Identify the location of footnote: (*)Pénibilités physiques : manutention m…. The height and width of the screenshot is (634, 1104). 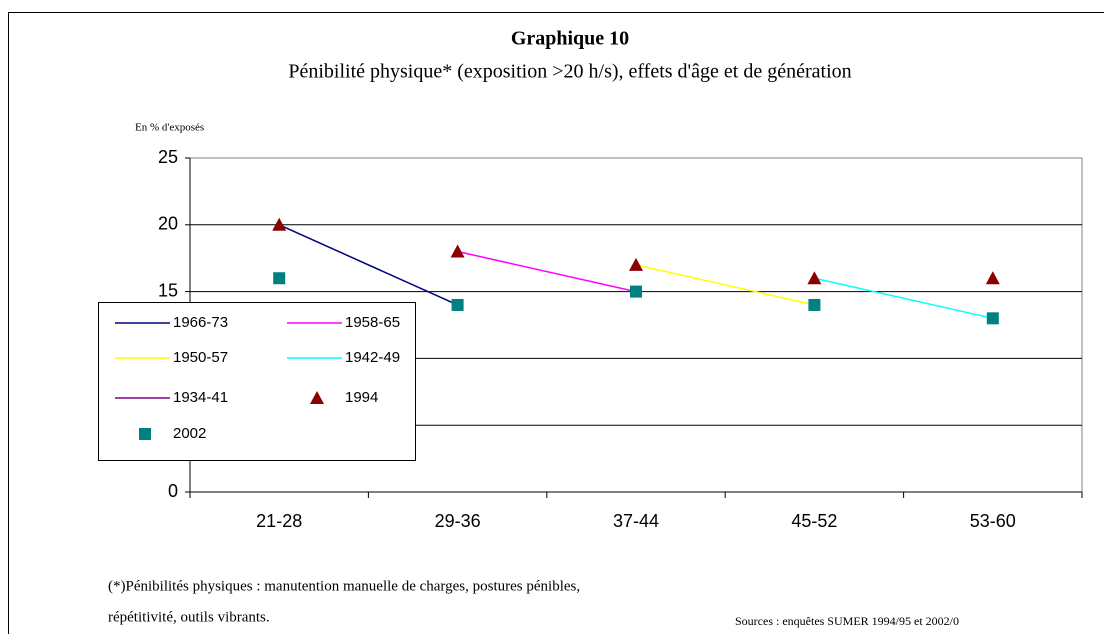
(344, 586).